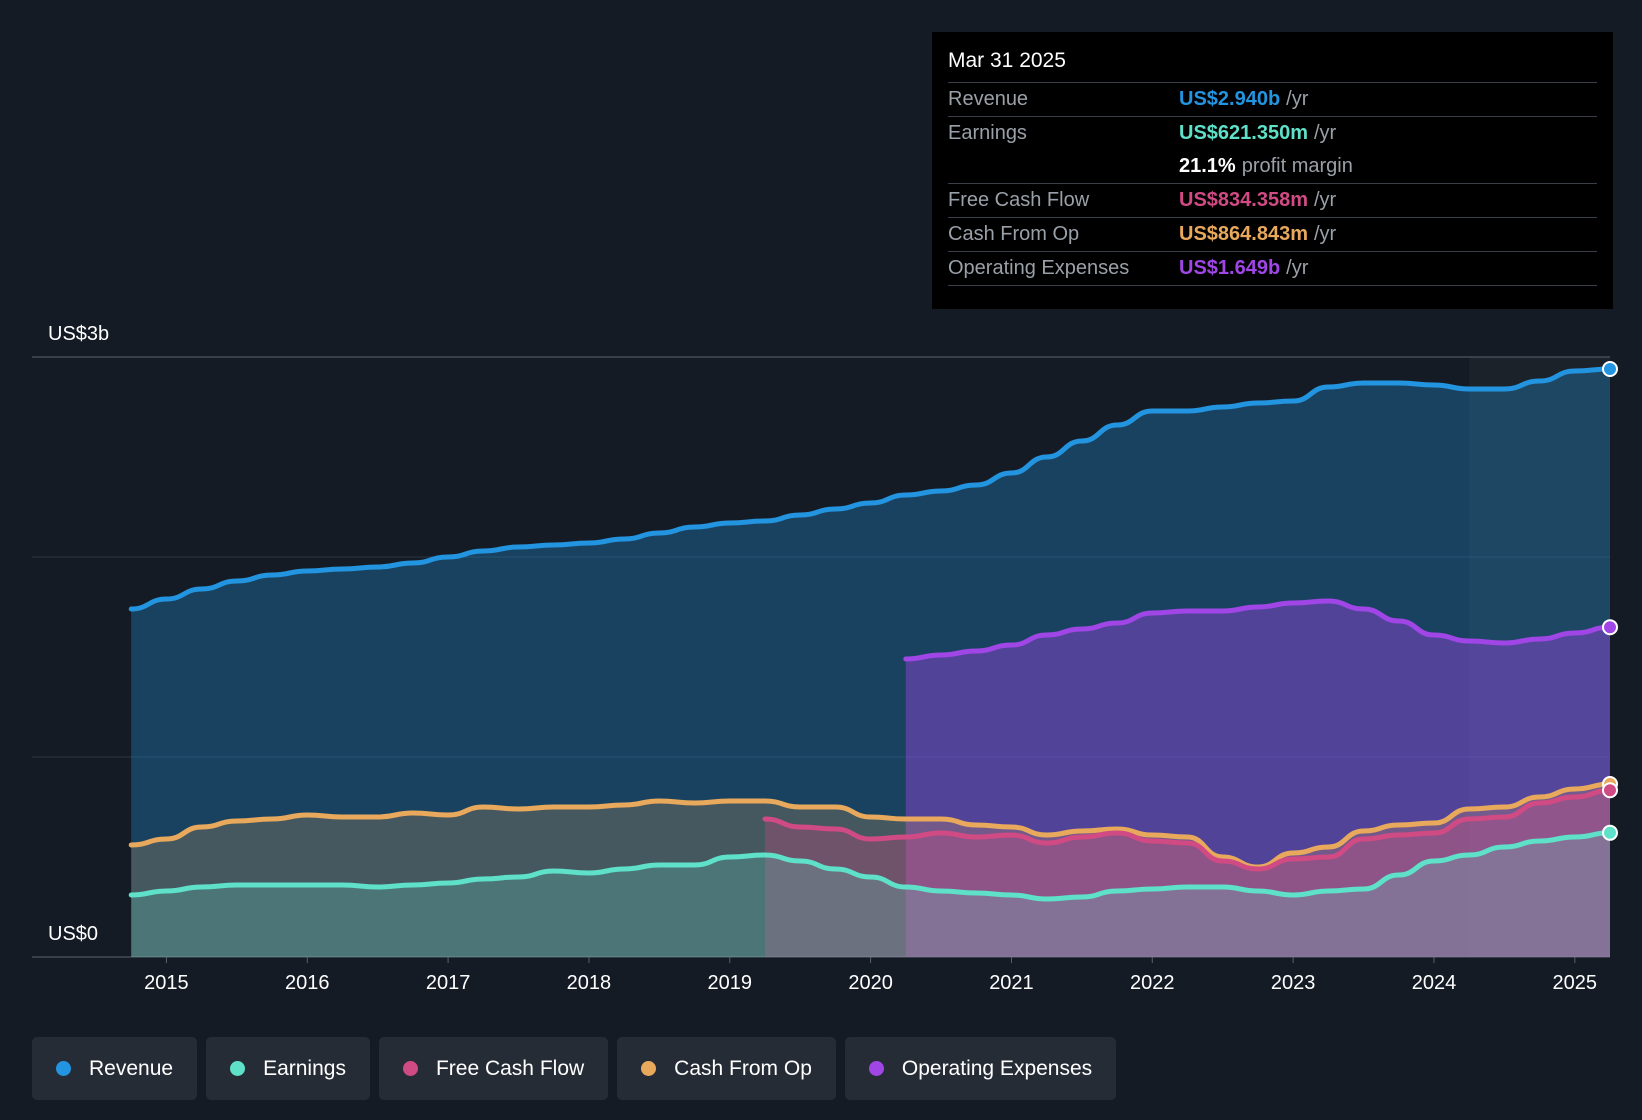  Describe the element at coordinates (1207, 166) in the screenshot. I see `tooltip-margin-value: 21.1%` at that location.